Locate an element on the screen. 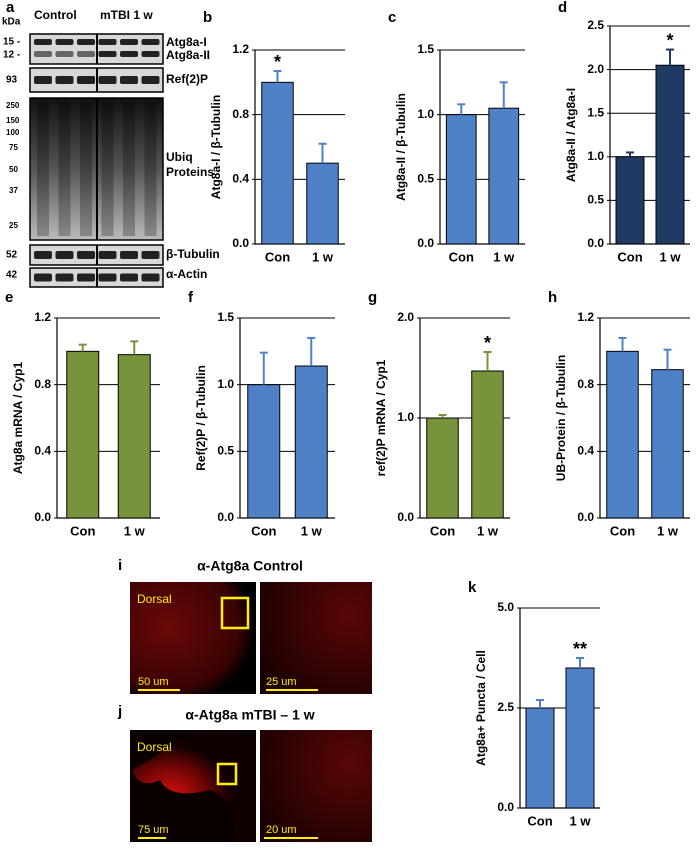 This screenshot has height=857, width=700. y-axis-label: UB-Protein / β-Tubulin is located at coordinates (561, 418).